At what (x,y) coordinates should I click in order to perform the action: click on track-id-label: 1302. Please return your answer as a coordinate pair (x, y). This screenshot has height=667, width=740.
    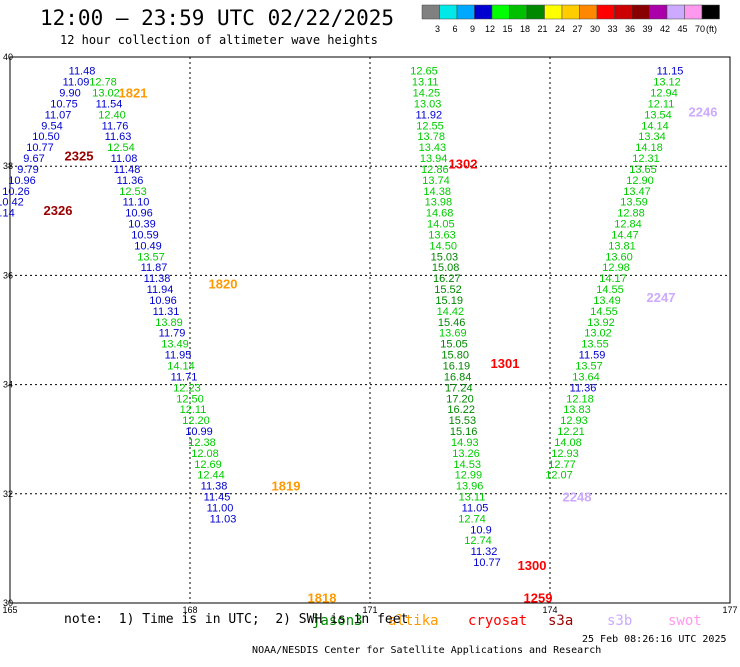
    Looking at the image, I should click on (463, 163).